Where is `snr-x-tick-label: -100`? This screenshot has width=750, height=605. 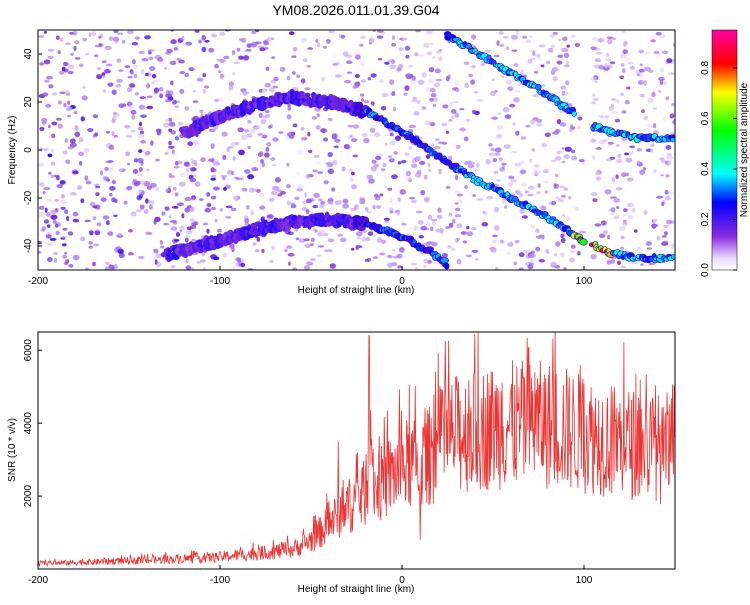 snr-x-tick-label: -100 is located at coordinates (220, 580).